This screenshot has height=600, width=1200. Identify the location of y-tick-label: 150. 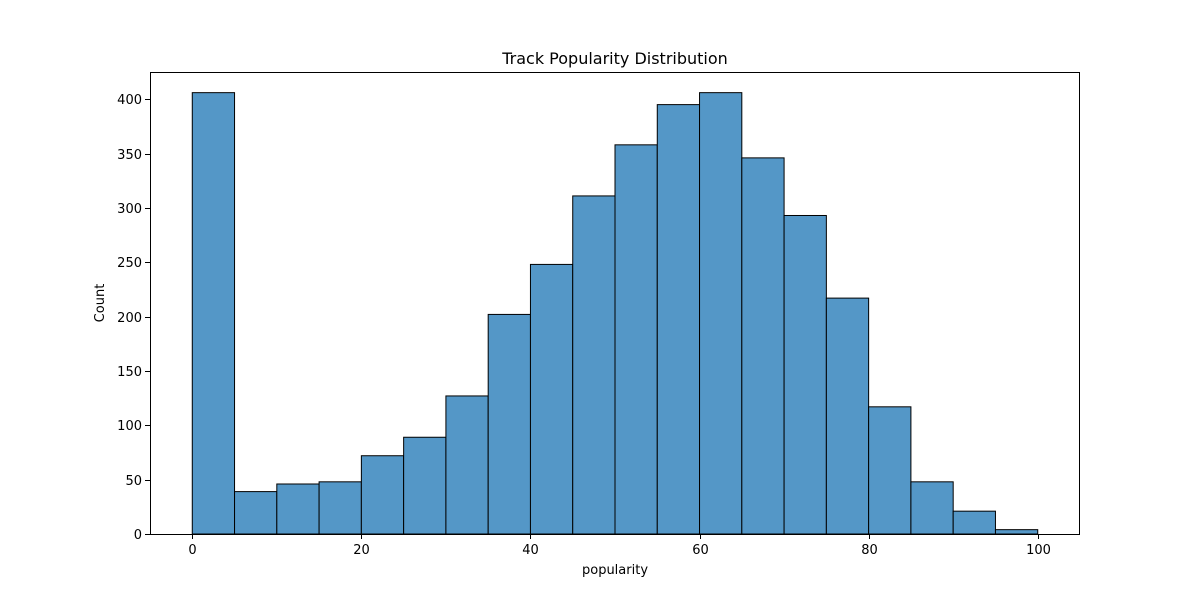
(129, 372).